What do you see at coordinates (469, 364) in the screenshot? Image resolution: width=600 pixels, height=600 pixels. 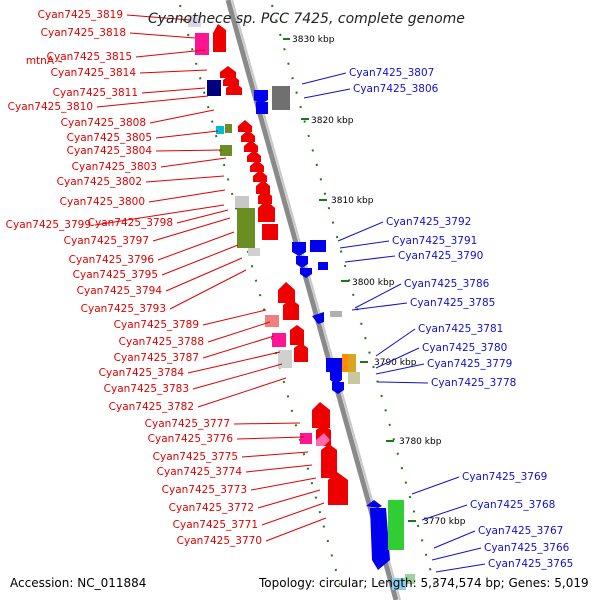 I see `gene-label-right: Cyan7425_3779` at bounding box center [469, 364].